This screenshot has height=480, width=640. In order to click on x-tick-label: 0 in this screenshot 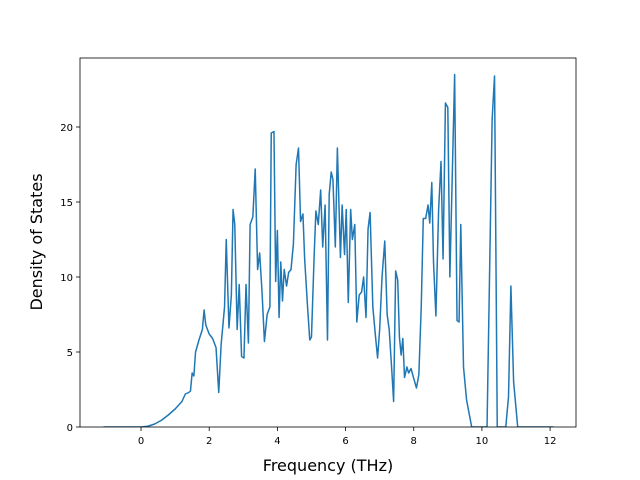, I will do `click(141, 441)`.